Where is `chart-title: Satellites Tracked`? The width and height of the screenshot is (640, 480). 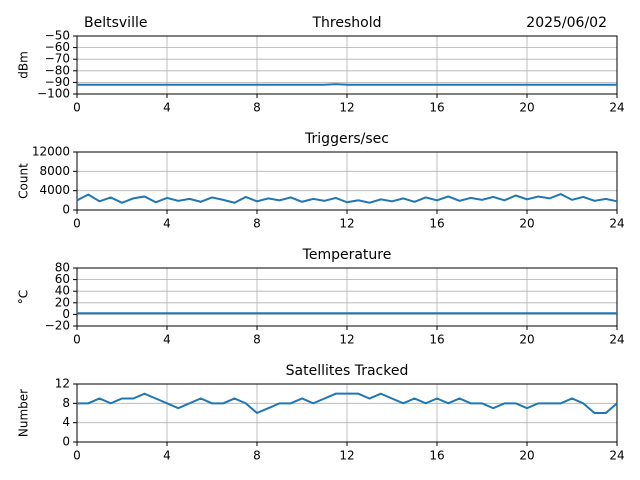 chart-title: Satellites Tracked is located at coordinates (347, 371).